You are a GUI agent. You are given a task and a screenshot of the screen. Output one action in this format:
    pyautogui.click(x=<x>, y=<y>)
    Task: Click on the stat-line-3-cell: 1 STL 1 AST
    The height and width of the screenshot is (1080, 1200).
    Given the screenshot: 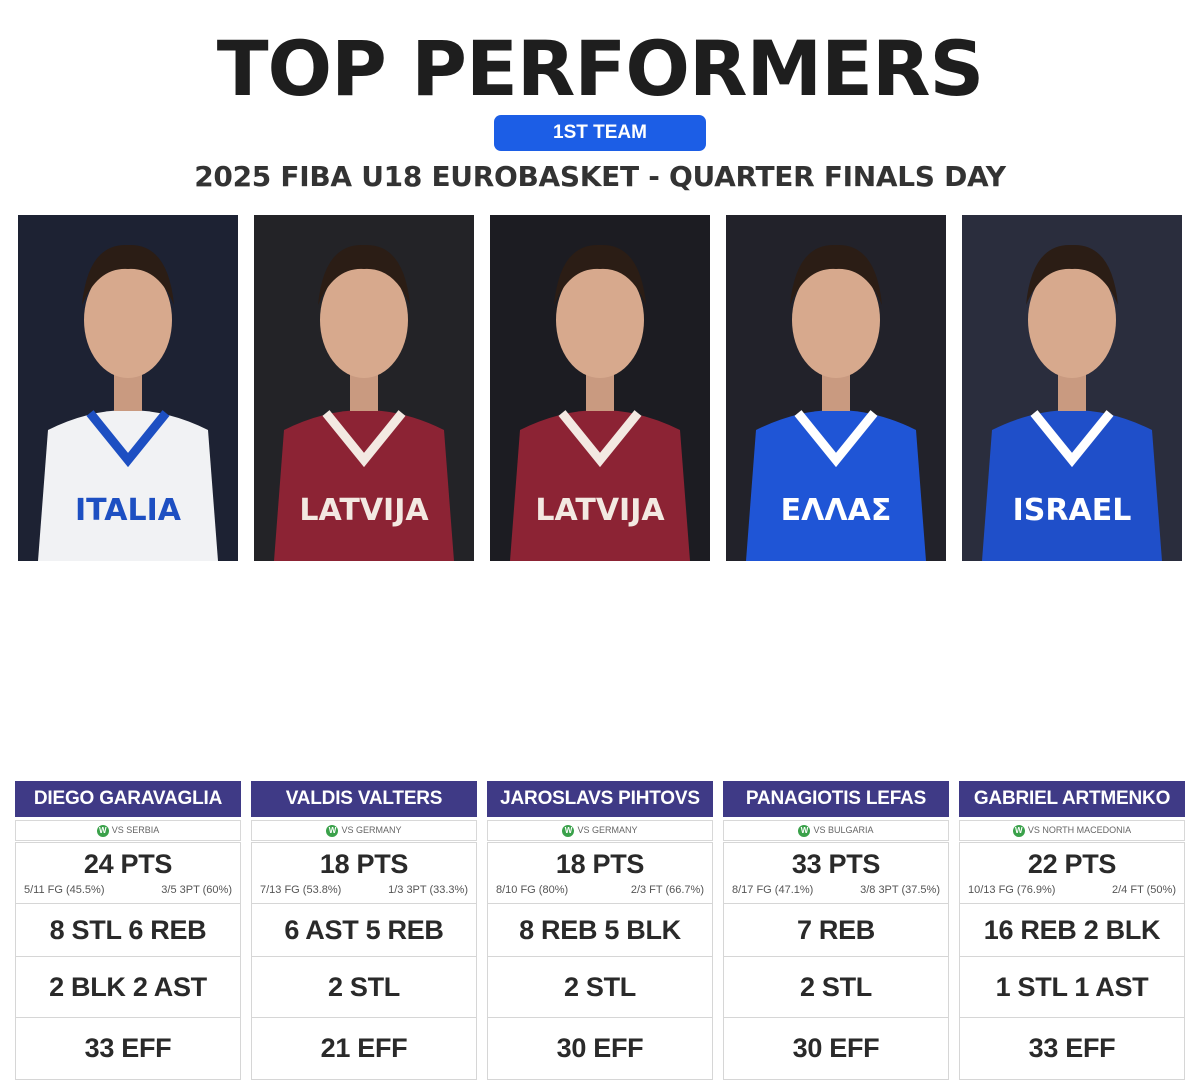 What is the action you would take?
    pyautogui.click(x=1072, y=987)
    